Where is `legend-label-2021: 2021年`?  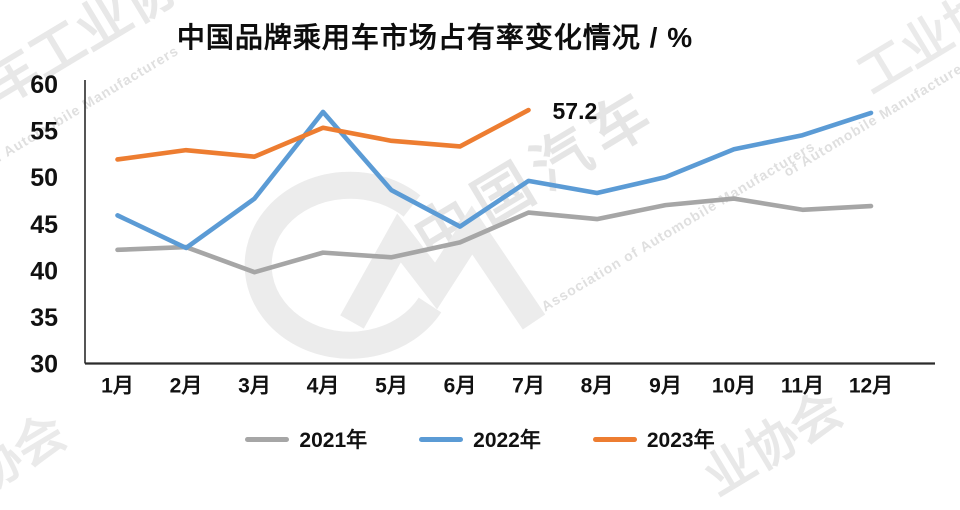 legend-label-2021: 2021年 is located at coordinates (333, 440).